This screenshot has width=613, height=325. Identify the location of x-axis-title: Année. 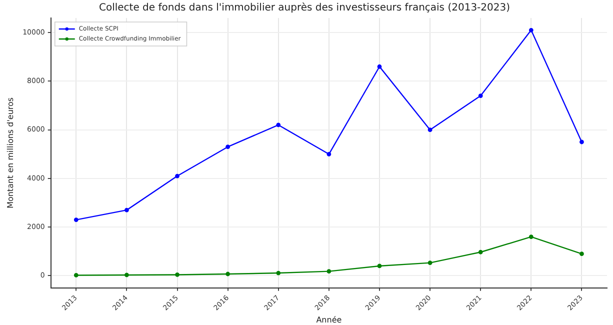
(329, 319).